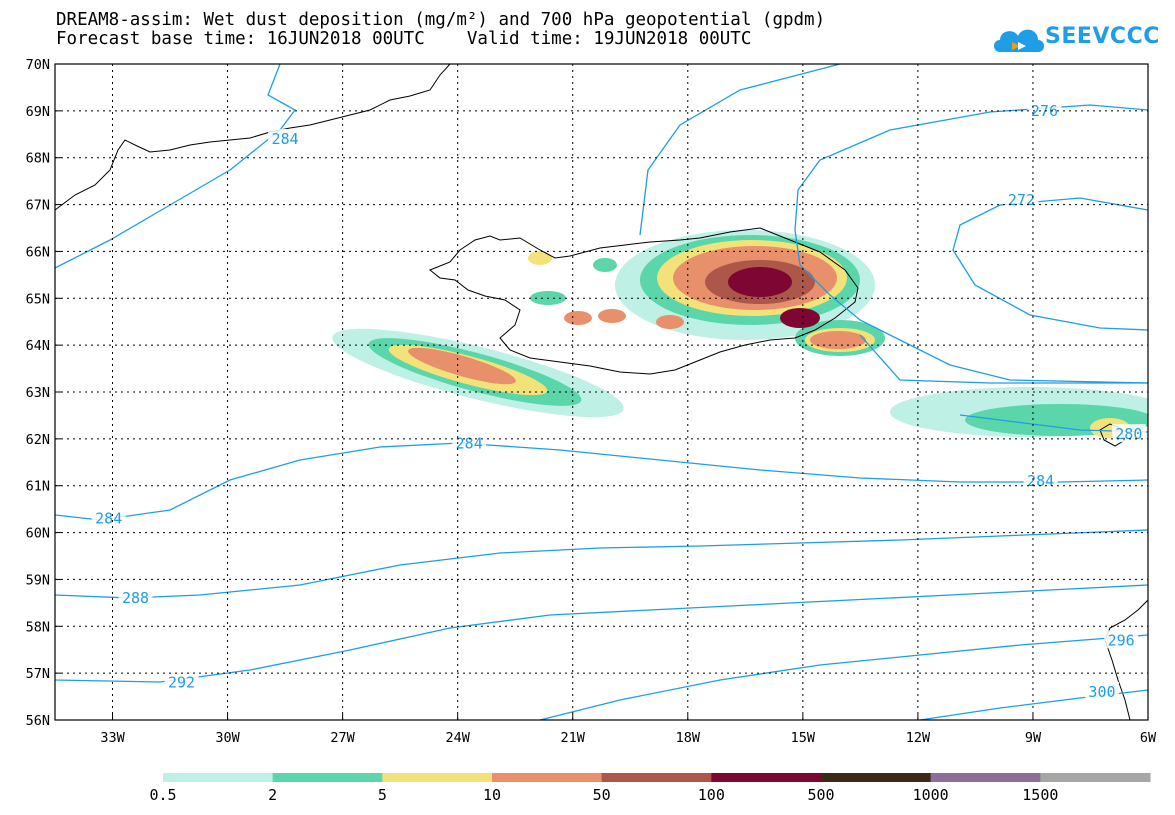 Image resolution: width=1175 pixels, height=815 pixels. I want to click on lon-tick-label: 12W, so click(918, 738).